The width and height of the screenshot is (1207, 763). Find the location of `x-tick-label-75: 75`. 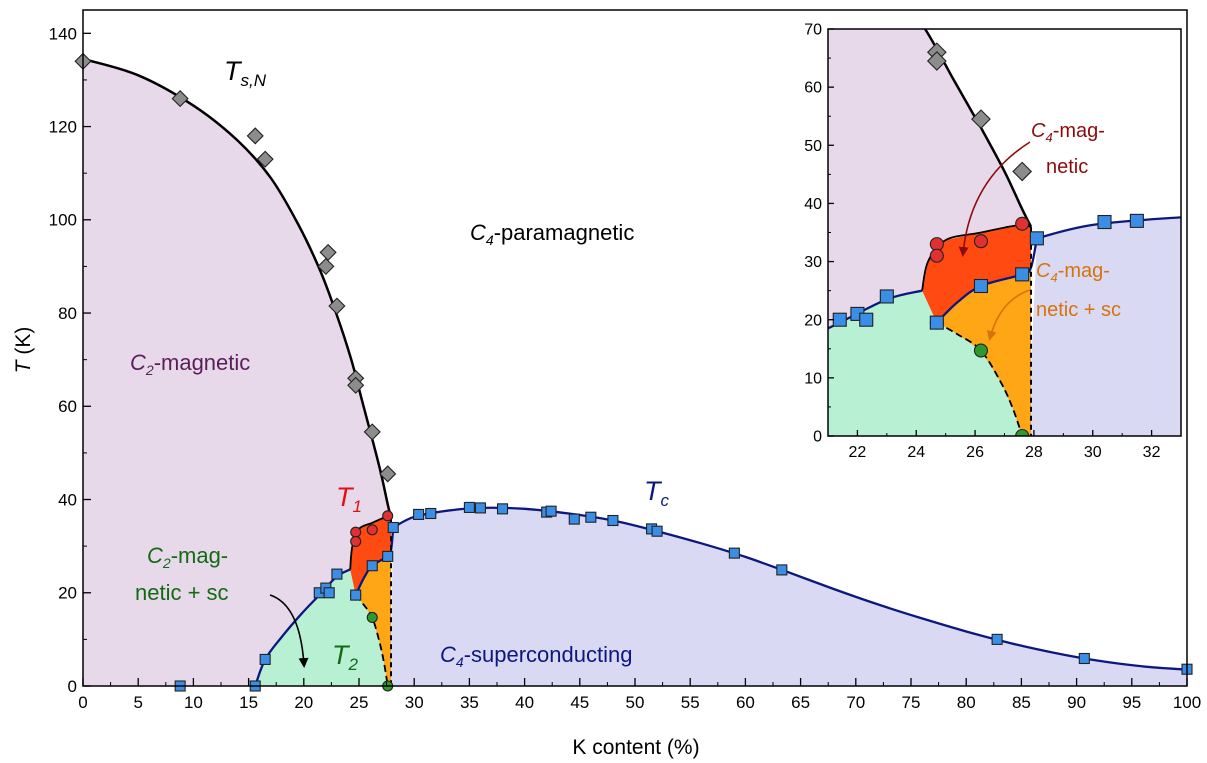

x-tick-label-75: 75 is located at coordinates (911, 702).